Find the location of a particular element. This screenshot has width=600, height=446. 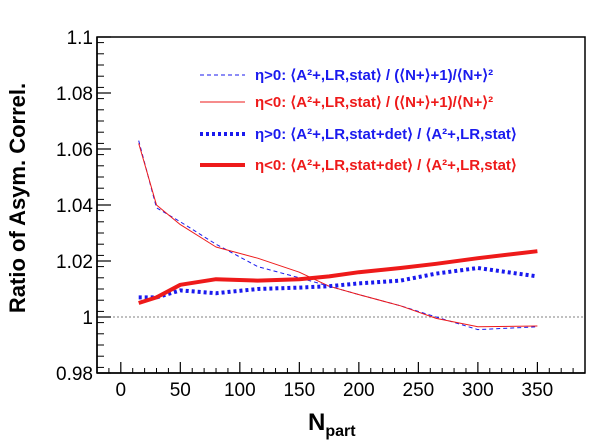

x-axis-title-main: N is located at coordinates (316, 422).